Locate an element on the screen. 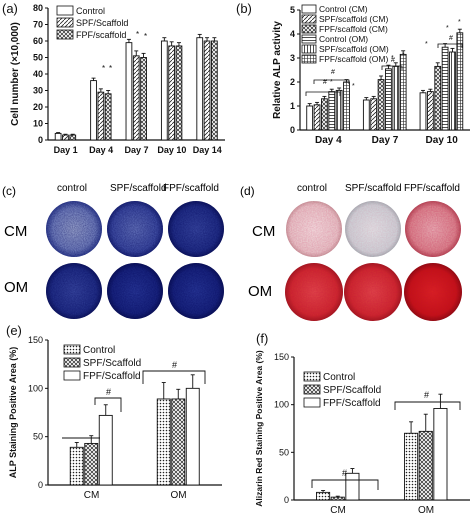 This screenshot has height=520, width=474. y-tick-label: 1 is located at coordinates (292, 106).